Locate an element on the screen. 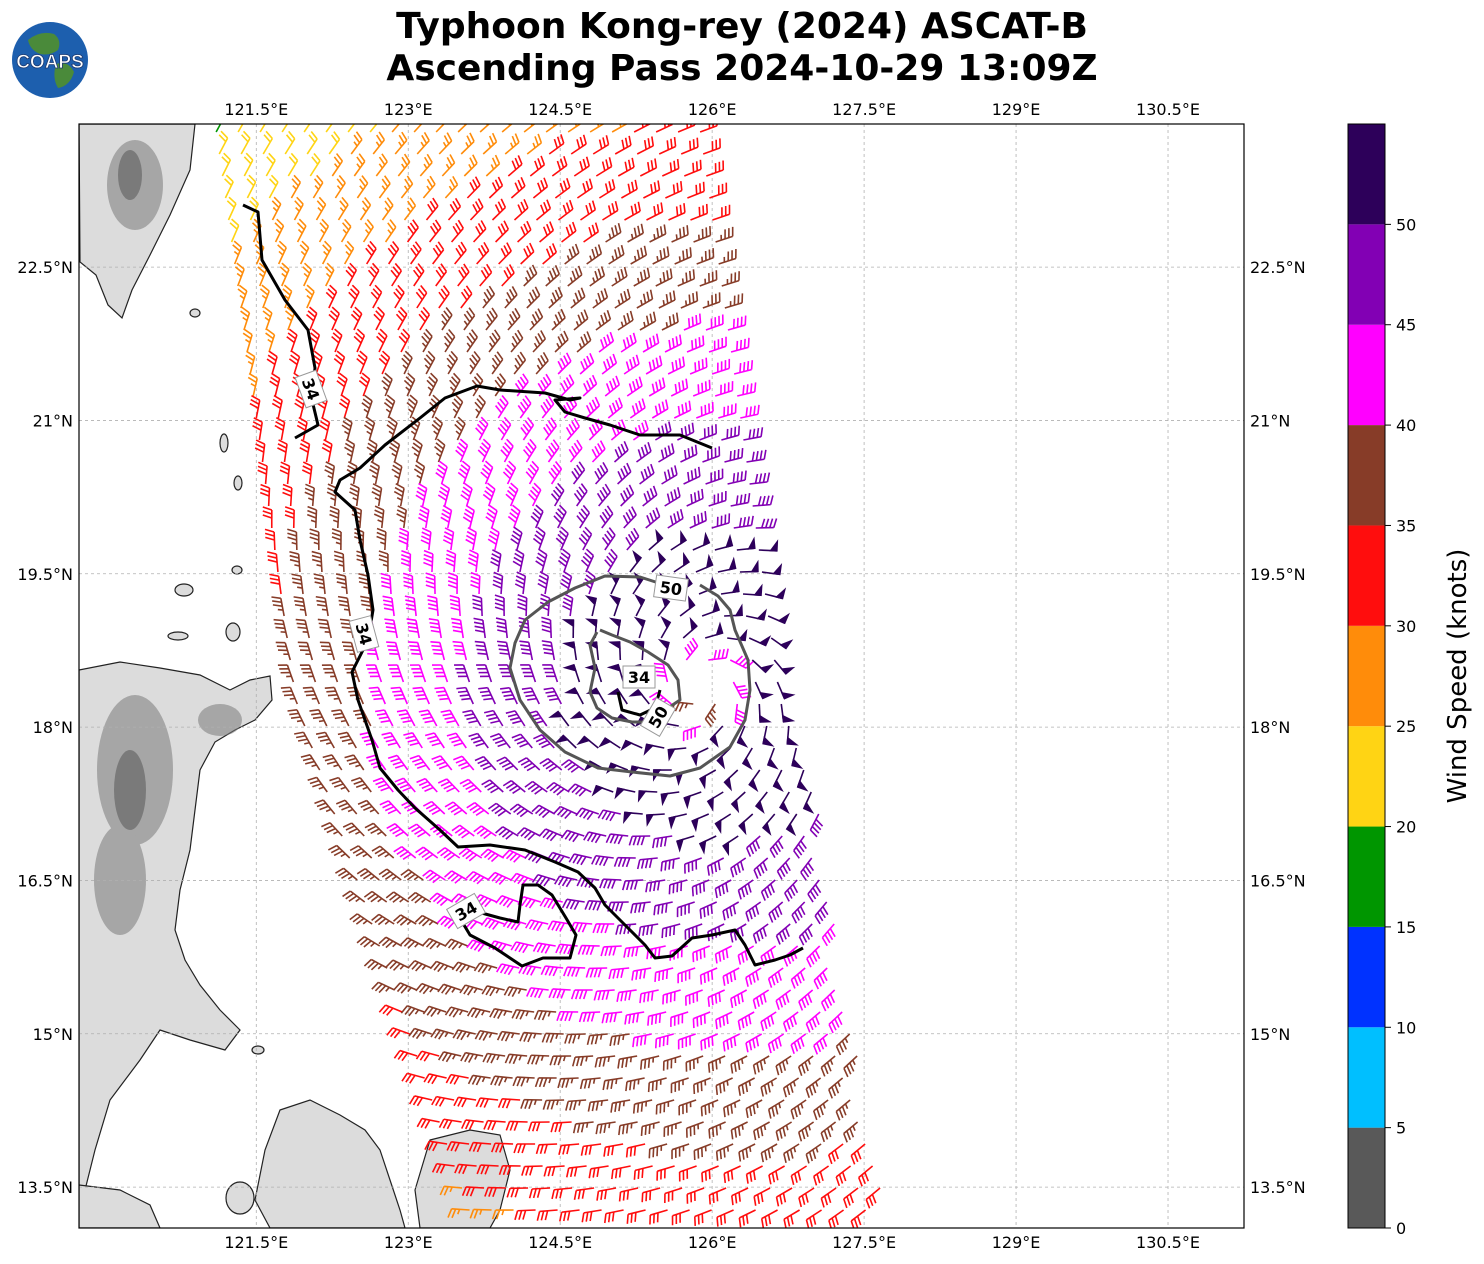  lat-tick-label-right: 15°N is located at coordinates (1270, 1034).